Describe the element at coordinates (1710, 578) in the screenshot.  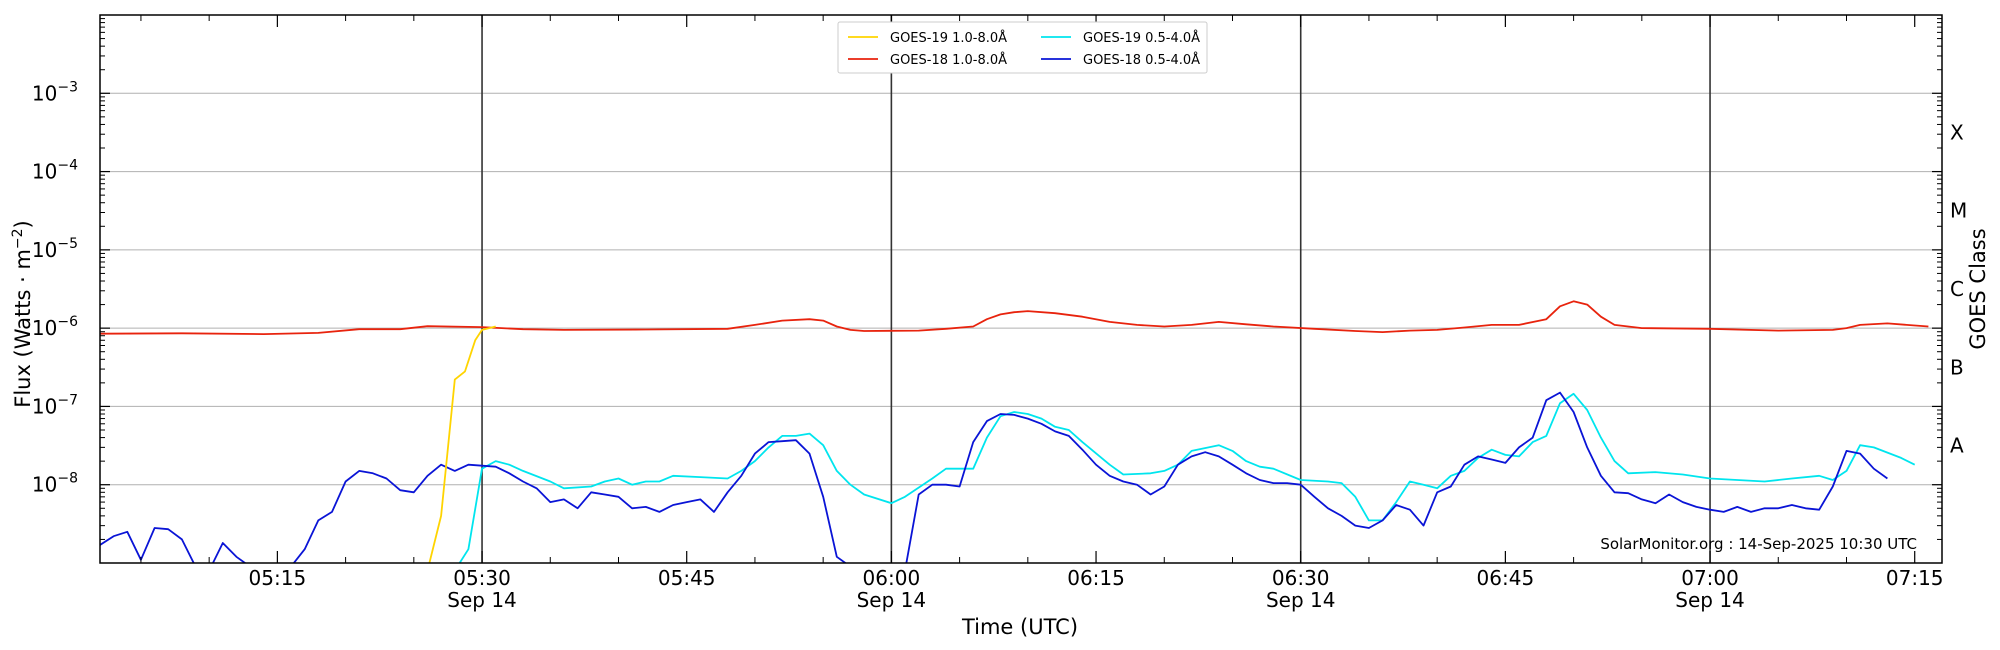
I see `x-tick-label: 07:00` at that location.